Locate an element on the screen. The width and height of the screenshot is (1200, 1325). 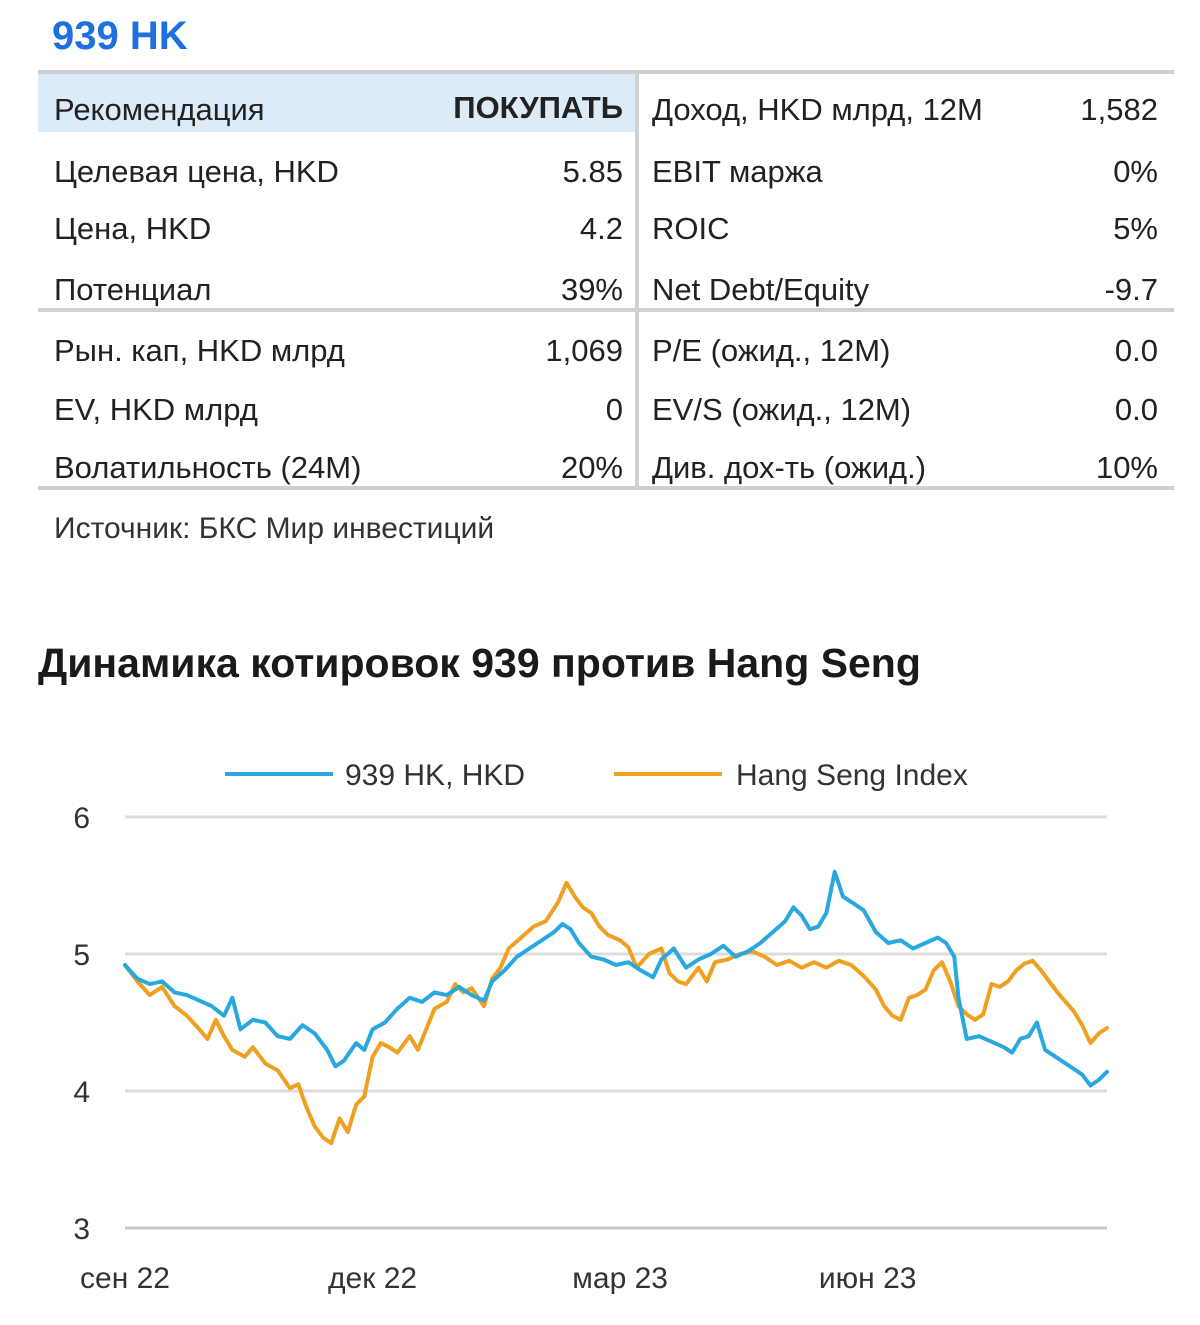
x-tick-label: июн 23 is located at coordinates (868, 1278).